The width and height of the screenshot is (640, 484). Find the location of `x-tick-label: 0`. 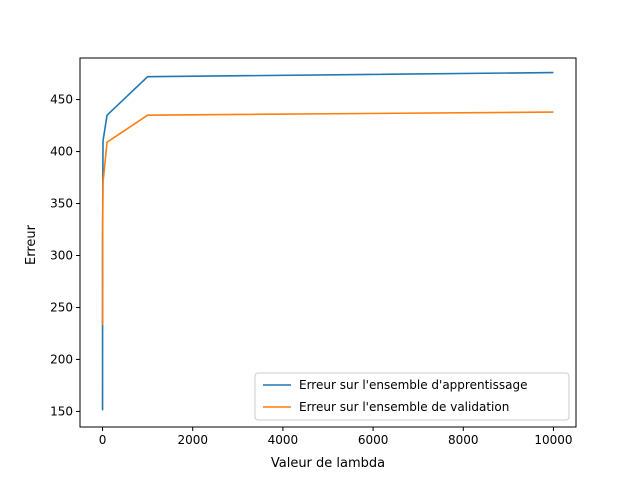

x-tick-label: 0 is located at coordinates (103, 440).